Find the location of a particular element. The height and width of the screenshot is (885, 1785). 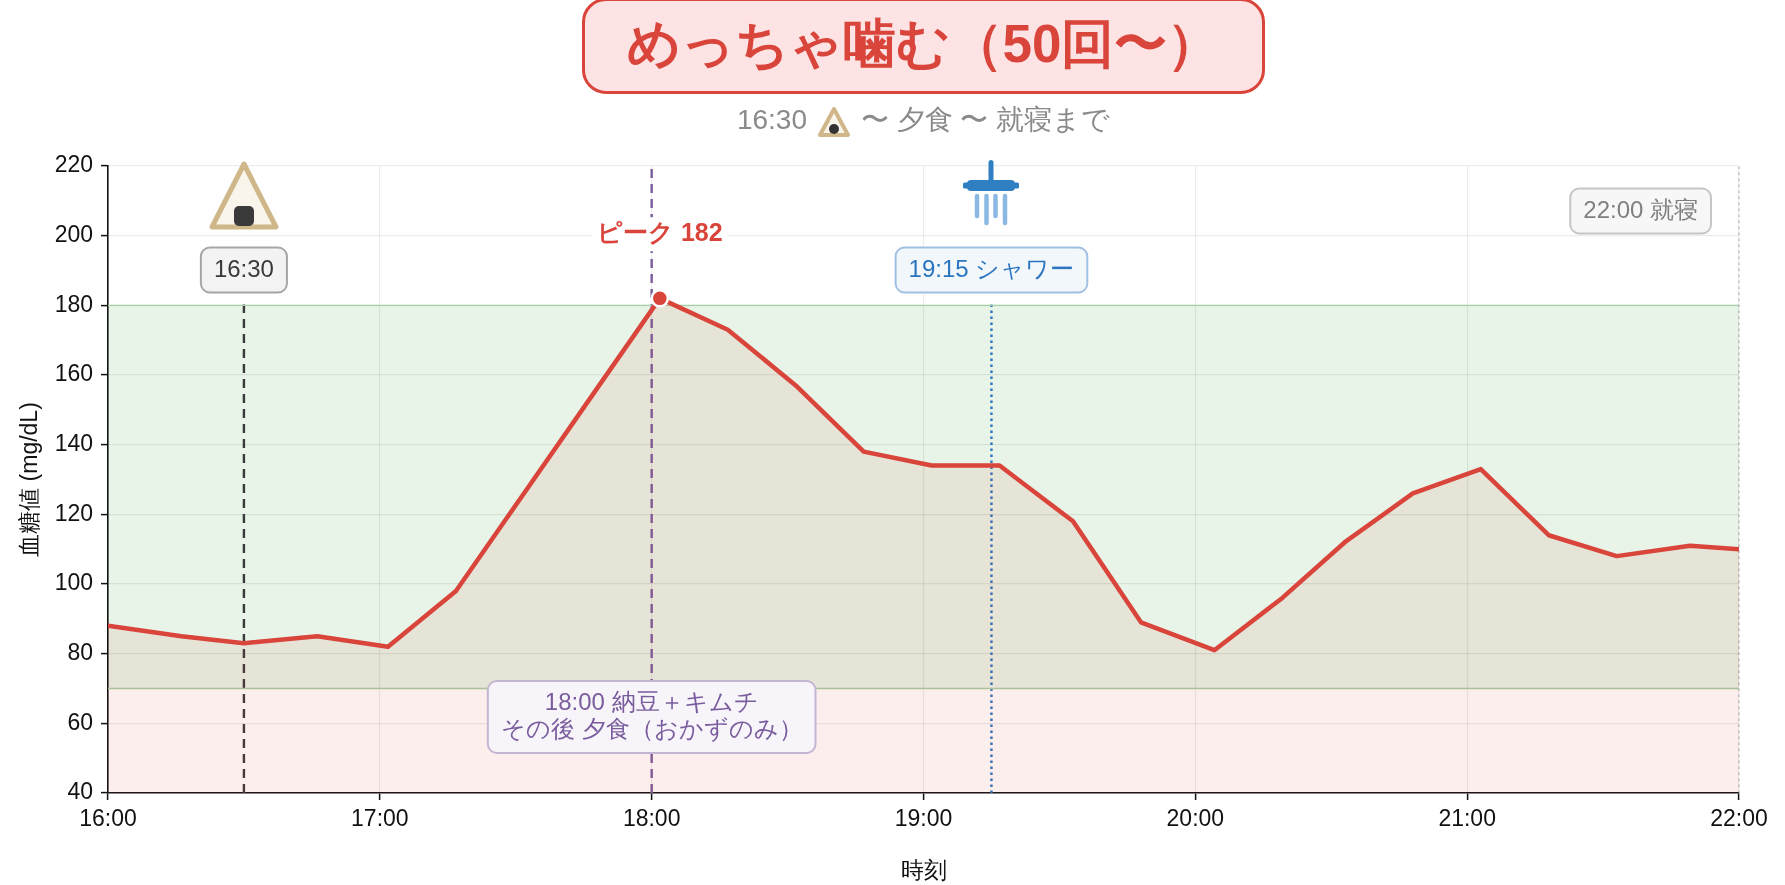

y-axis-title: 血糖値 (mg/dL) is located at coordinates (29, 479).